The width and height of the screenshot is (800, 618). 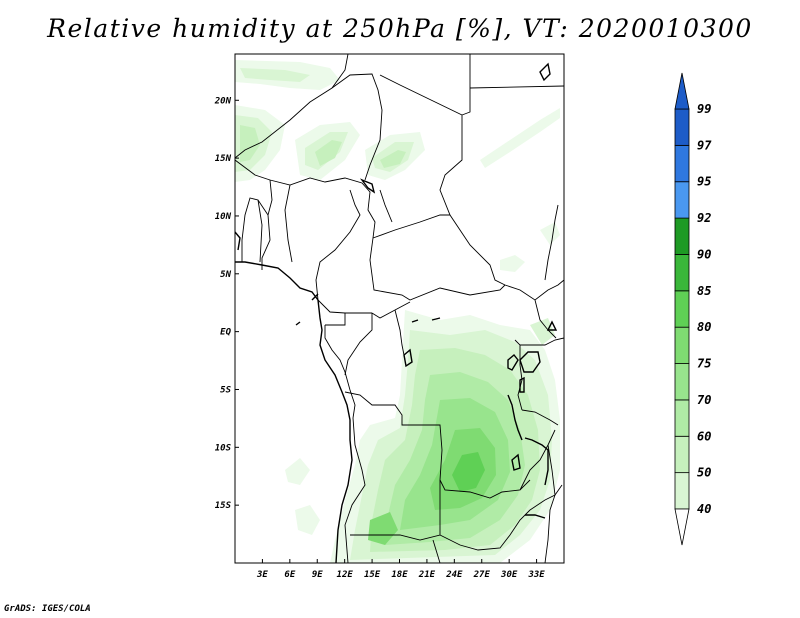 What do you see at coordinates (223, 217) in the screenshot?
I see `lat-tick-label: 10N` at bounding box center [223, 217].